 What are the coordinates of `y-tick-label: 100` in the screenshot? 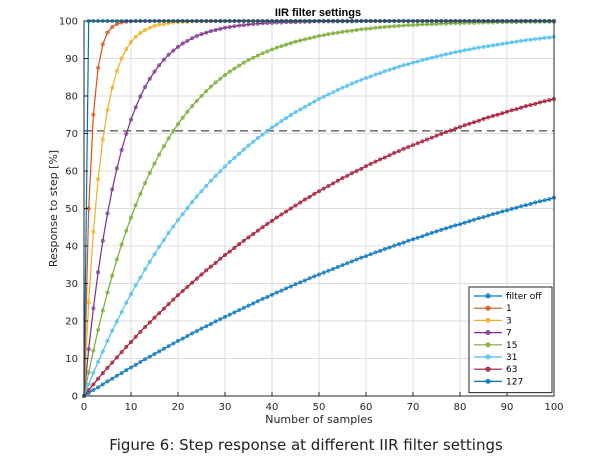 It's located at (68, 22).